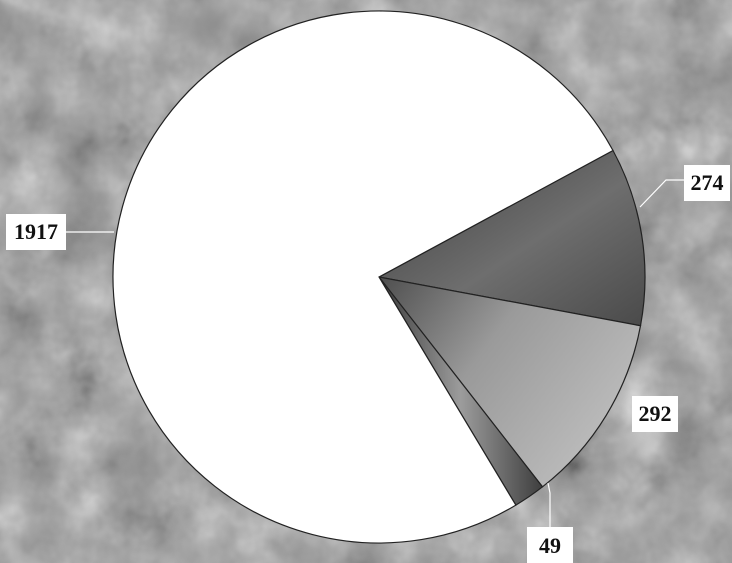  I want to click on data-label-292: 292, so click(655, 413).